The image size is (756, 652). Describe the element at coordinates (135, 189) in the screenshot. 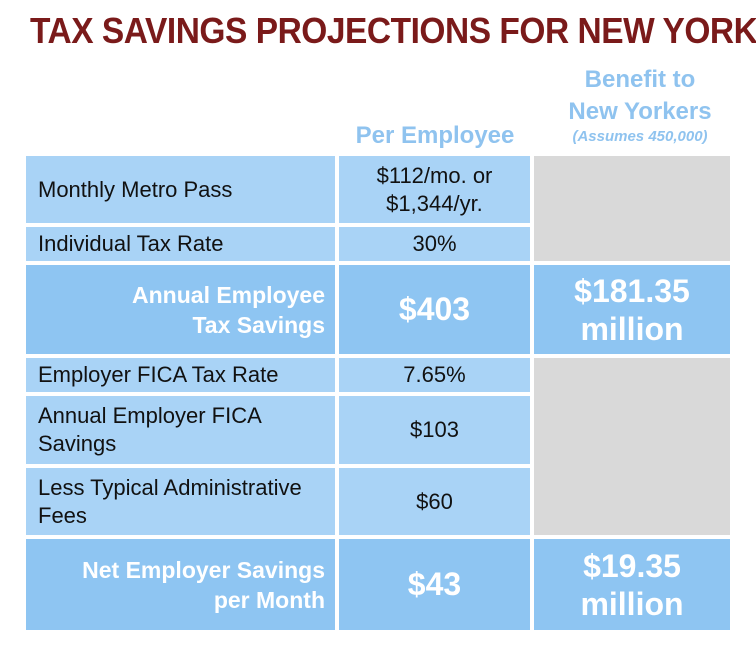

I see `label-metro-pass-text: Monthly Metro Pass` at that location.